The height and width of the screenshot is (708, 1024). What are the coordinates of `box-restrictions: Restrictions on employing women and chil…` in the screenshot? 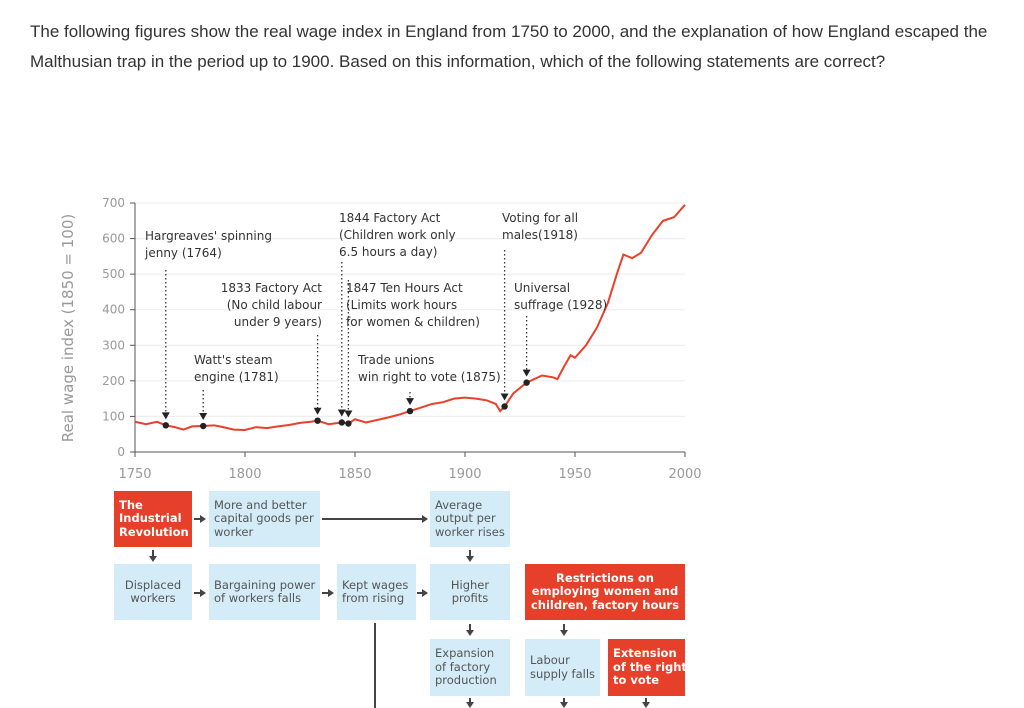 It's located at (605, 592).